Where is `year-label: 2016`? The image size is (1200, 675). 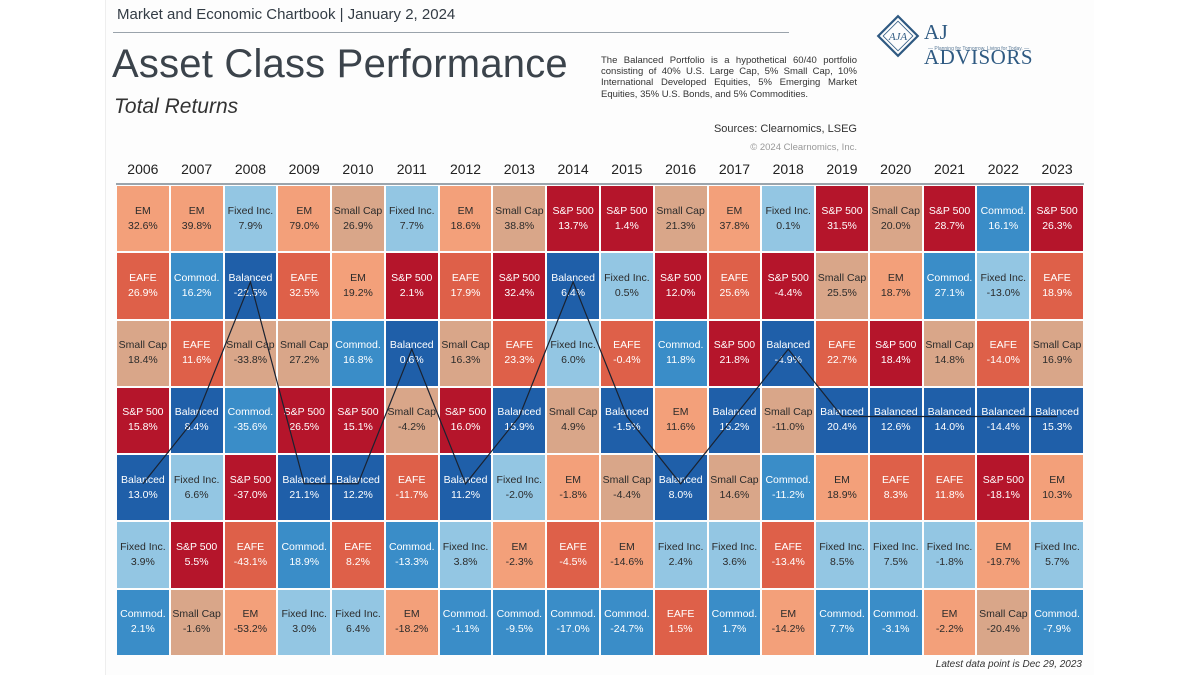
year-label: 2016 is located at coordinates (681, 169).